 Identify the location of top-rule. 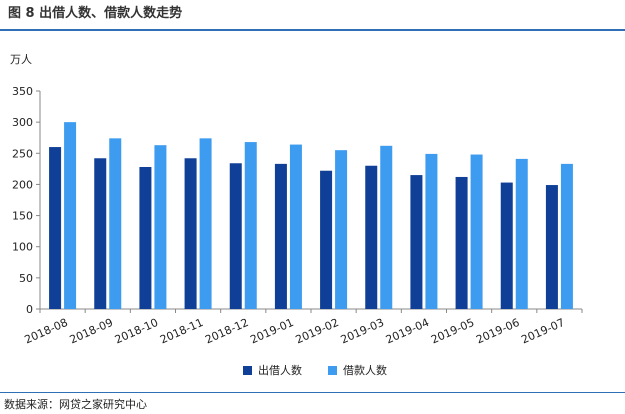
(312, 30).